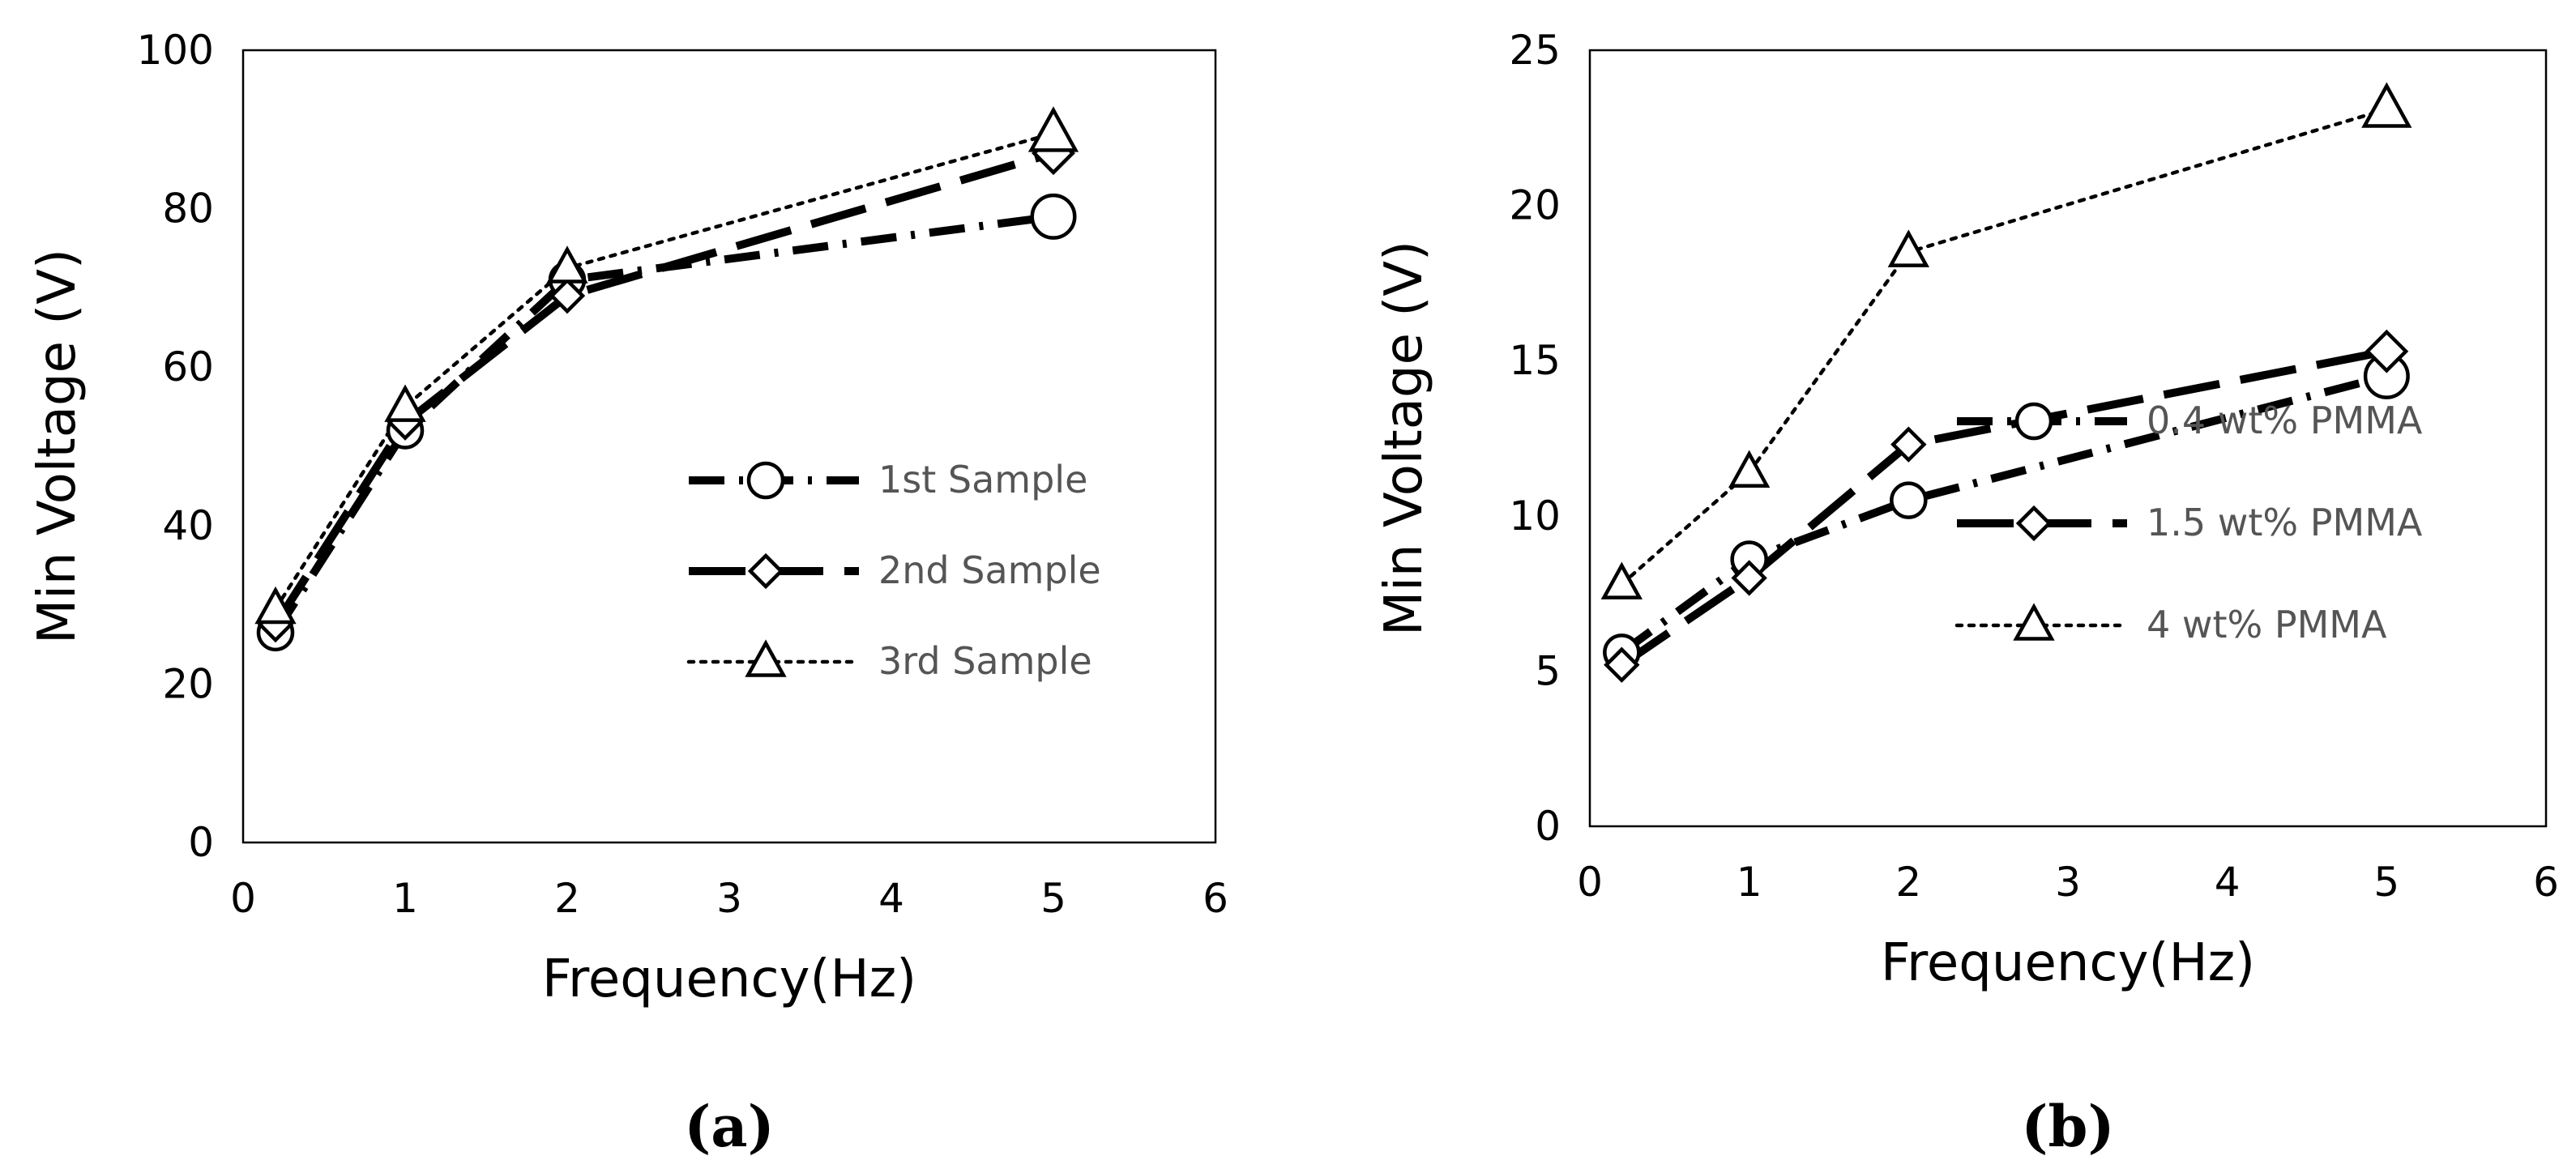  What do you see at coordinates (2267, 624) in the screenshot?
I see `legend-label-3: 4 wt% PMMA` at bounding box center [2267, 624].